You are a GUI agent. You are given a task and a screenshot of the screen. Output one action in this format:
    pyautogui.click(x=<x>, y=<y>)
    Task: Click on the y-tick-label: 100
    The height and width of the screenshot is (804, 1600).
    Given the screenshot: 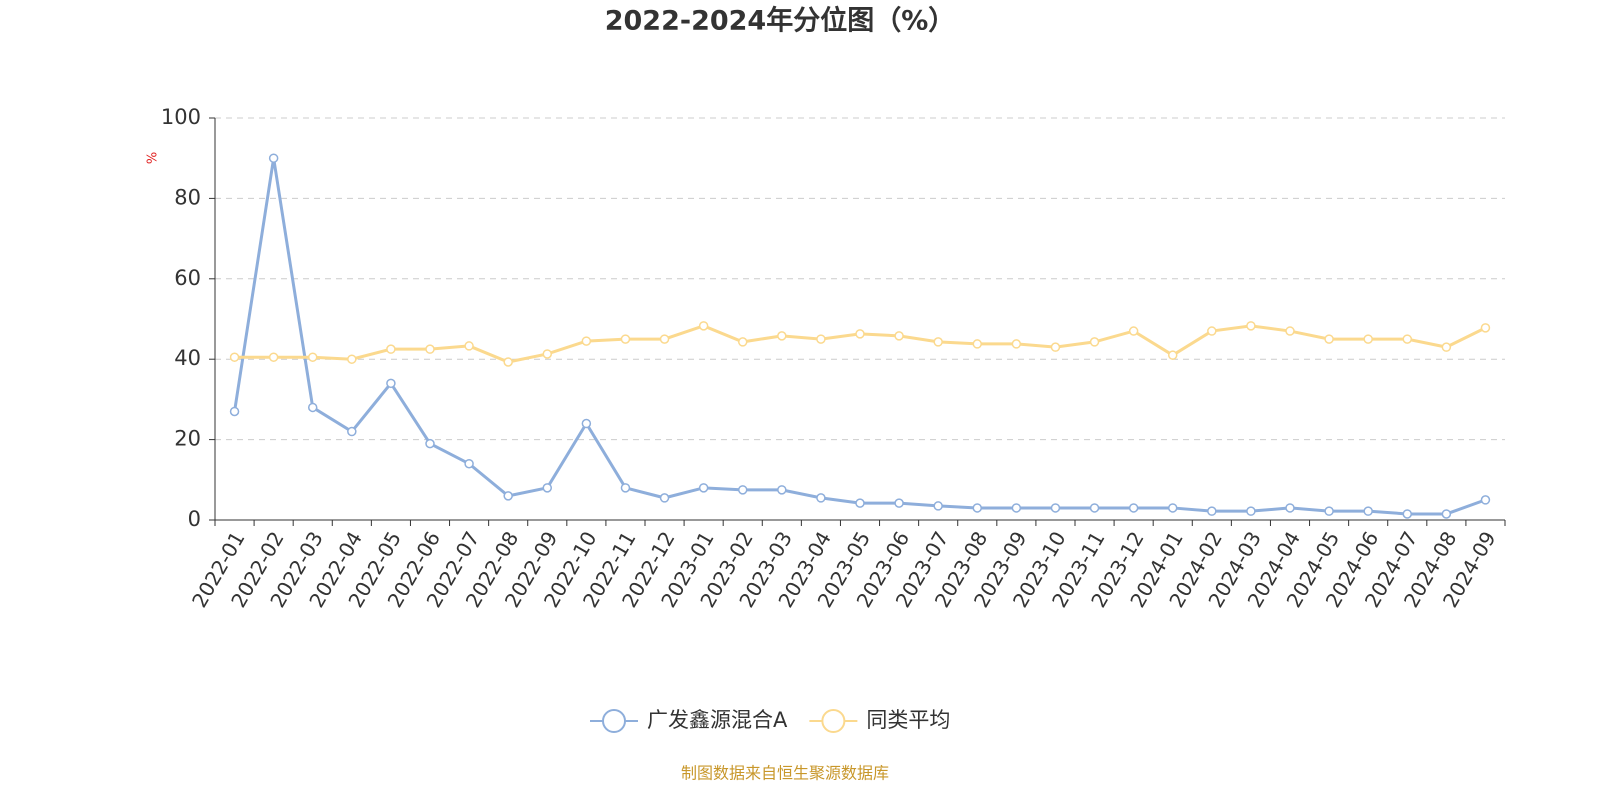 What is the action you would take?
    pyautogui.click(x=181, y=117)
    